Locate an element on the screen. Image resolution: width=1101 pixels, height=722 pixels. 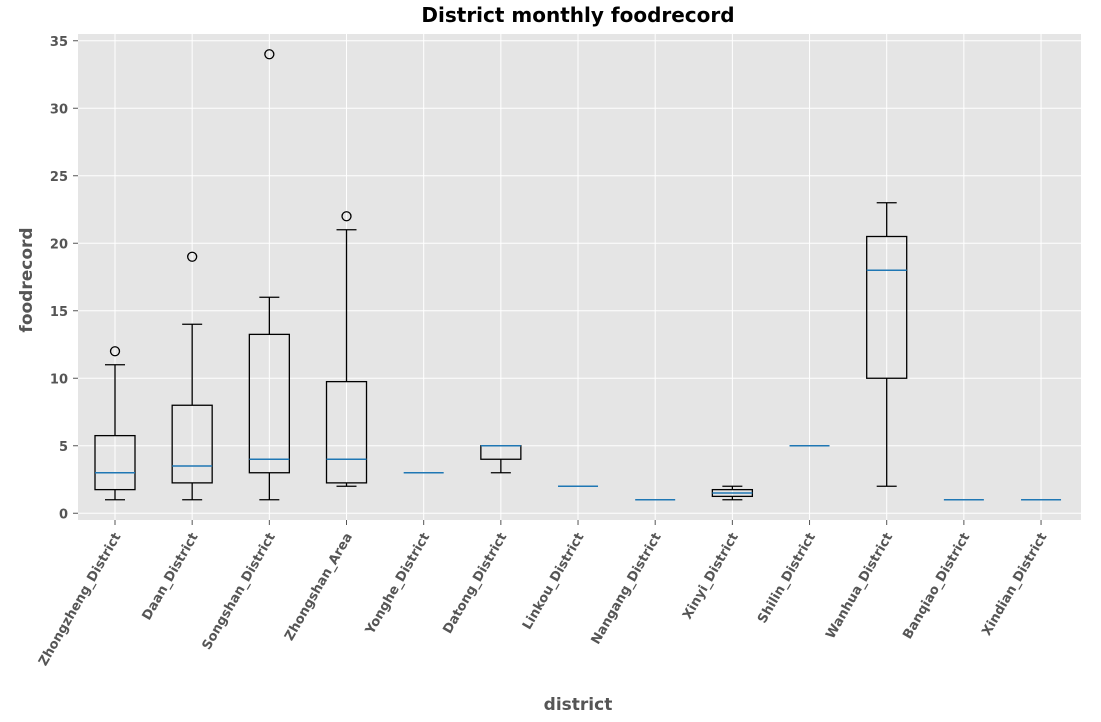
x-tick-label: Shilin_District is located at coordinates (787, 579).